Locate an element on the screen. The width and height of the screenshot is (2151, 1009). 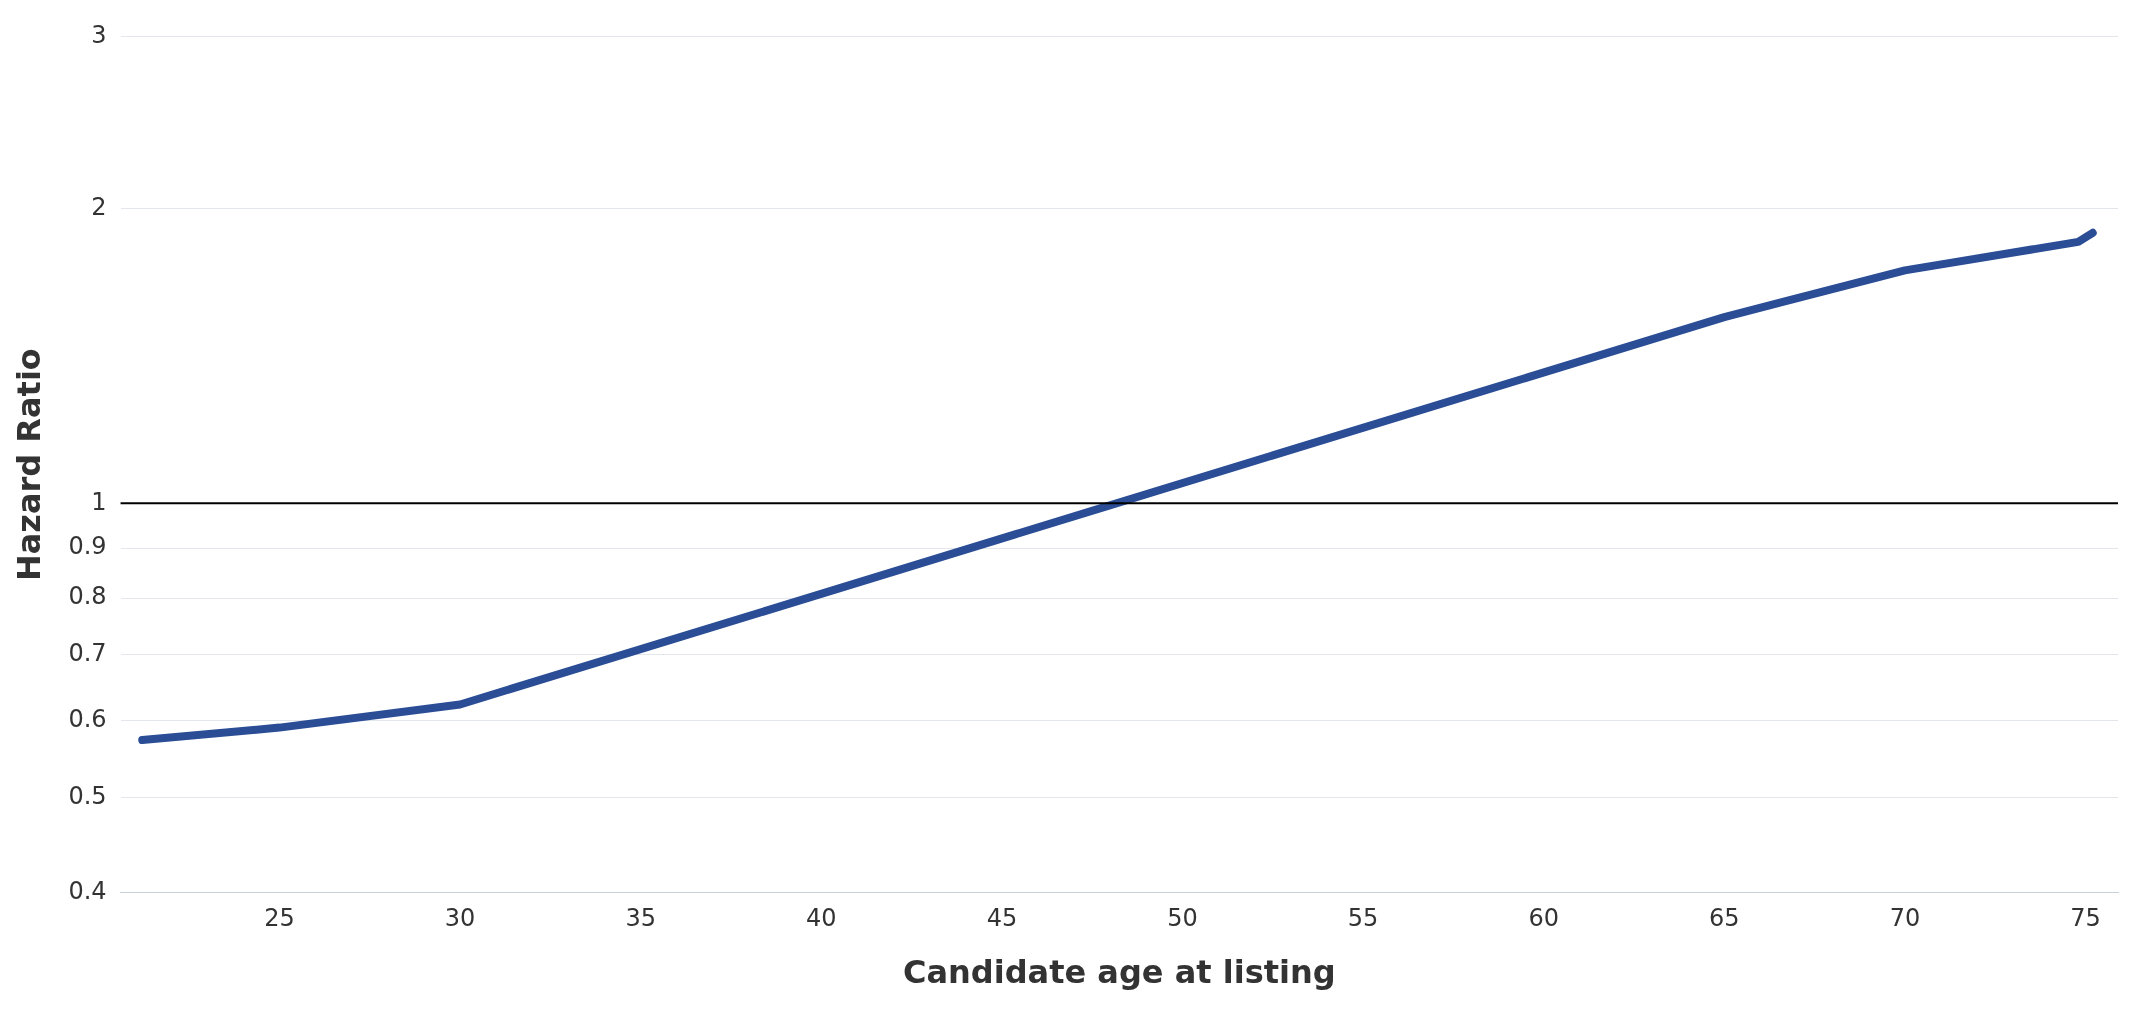
x-tick-label: 45 is located at coordinates (1002, 918).